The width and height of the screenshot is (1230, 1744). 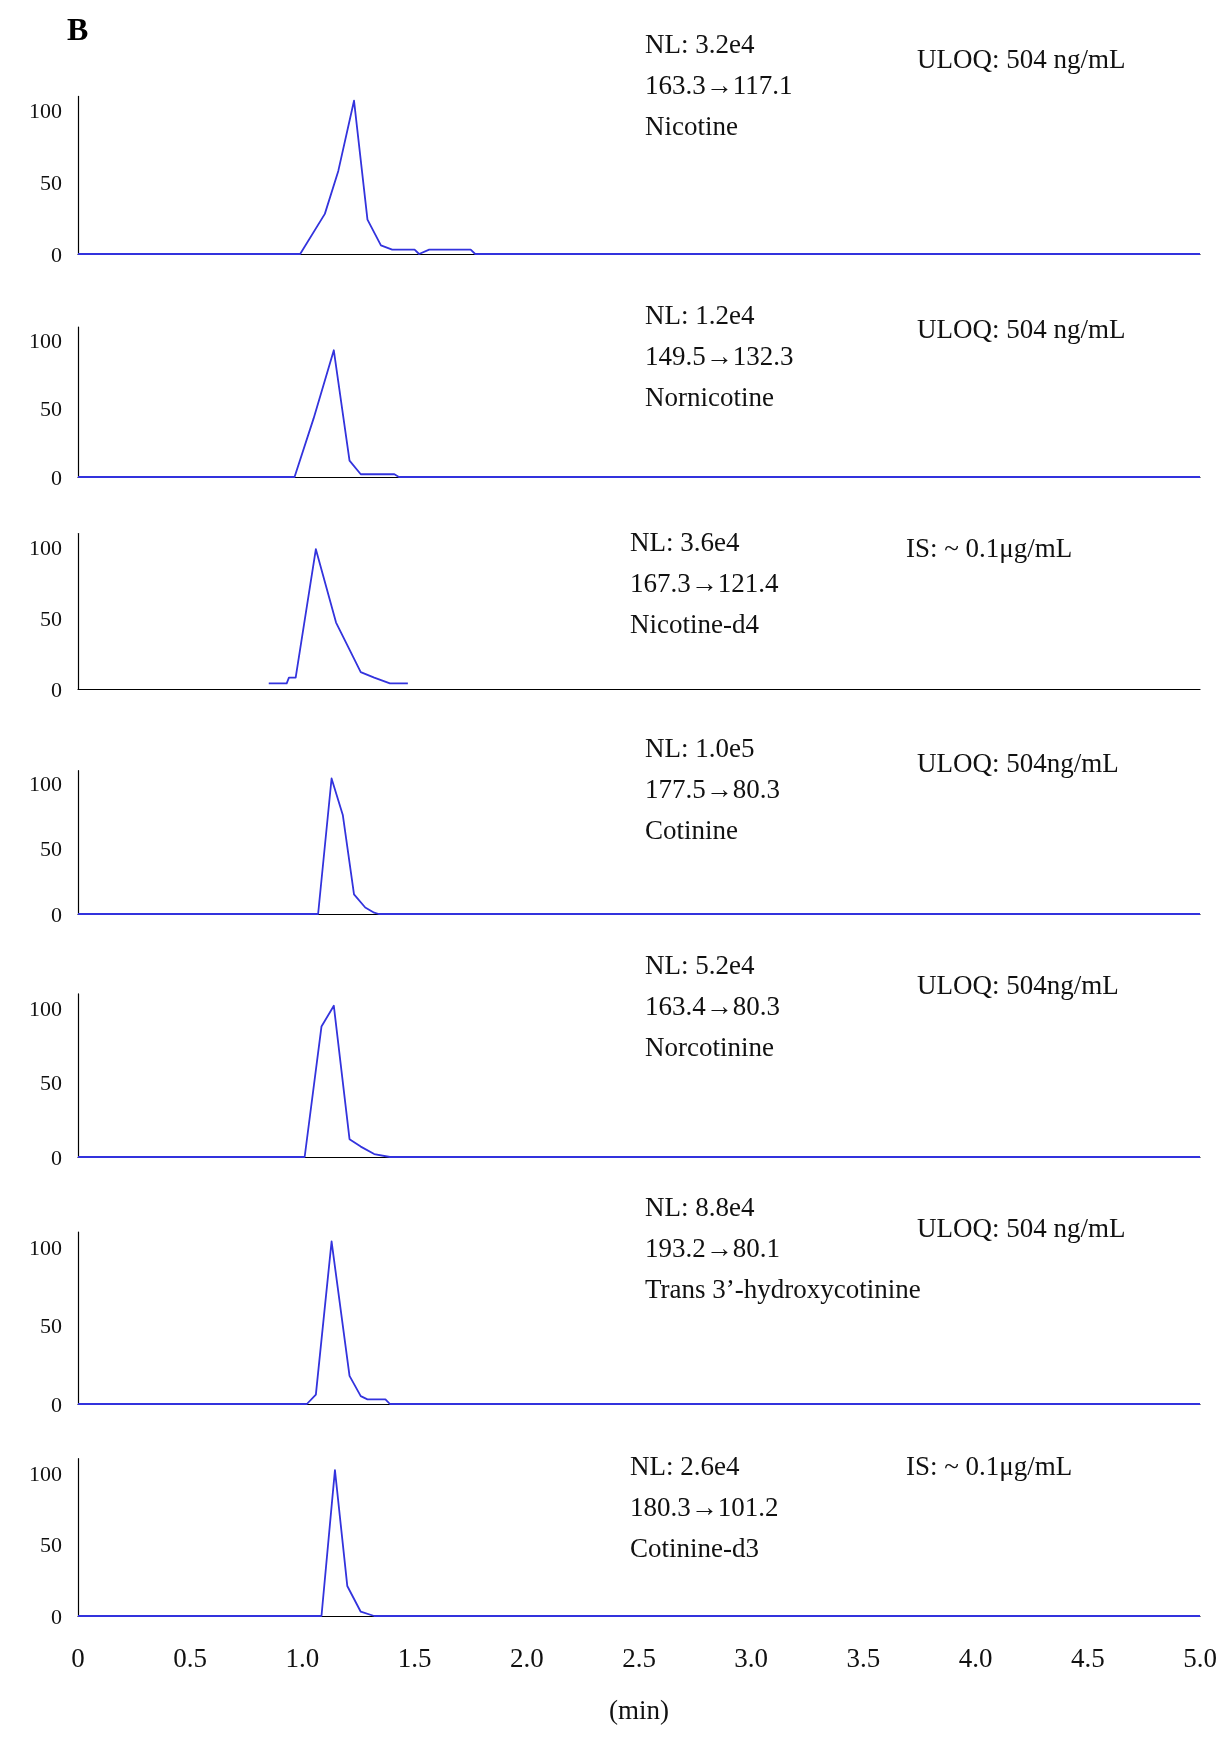 What do you see at coordinates (190, 1657) in the screenshot?
I see `x-tick-label: 0.5` at bounding box center [190, 1657].